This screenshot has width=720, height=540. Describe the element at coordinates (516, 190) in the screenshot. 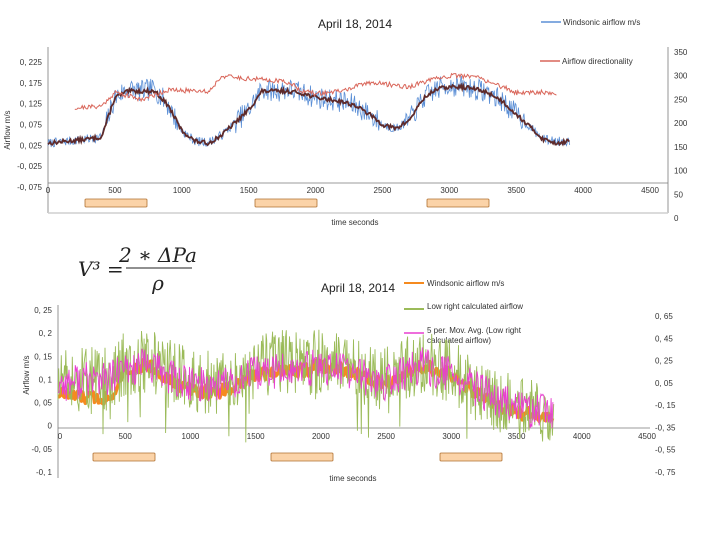

I see `chart-top-xtick: 3500` at that location.